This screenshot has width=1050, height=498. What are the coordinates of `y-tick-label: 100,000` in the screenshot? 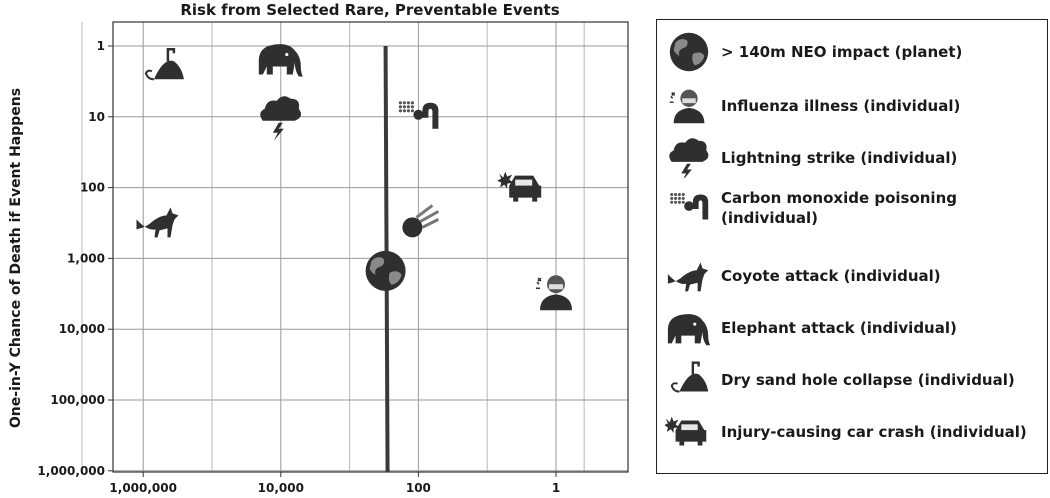 It's located at (77, 400).